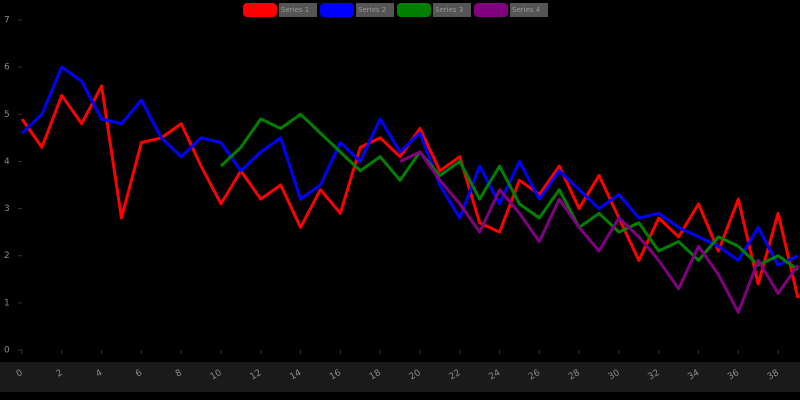 The image size is (800, 400). Describe the element at coordinates (654, 375) in the screenshot. I see `x-tick-label: 32` at that location.